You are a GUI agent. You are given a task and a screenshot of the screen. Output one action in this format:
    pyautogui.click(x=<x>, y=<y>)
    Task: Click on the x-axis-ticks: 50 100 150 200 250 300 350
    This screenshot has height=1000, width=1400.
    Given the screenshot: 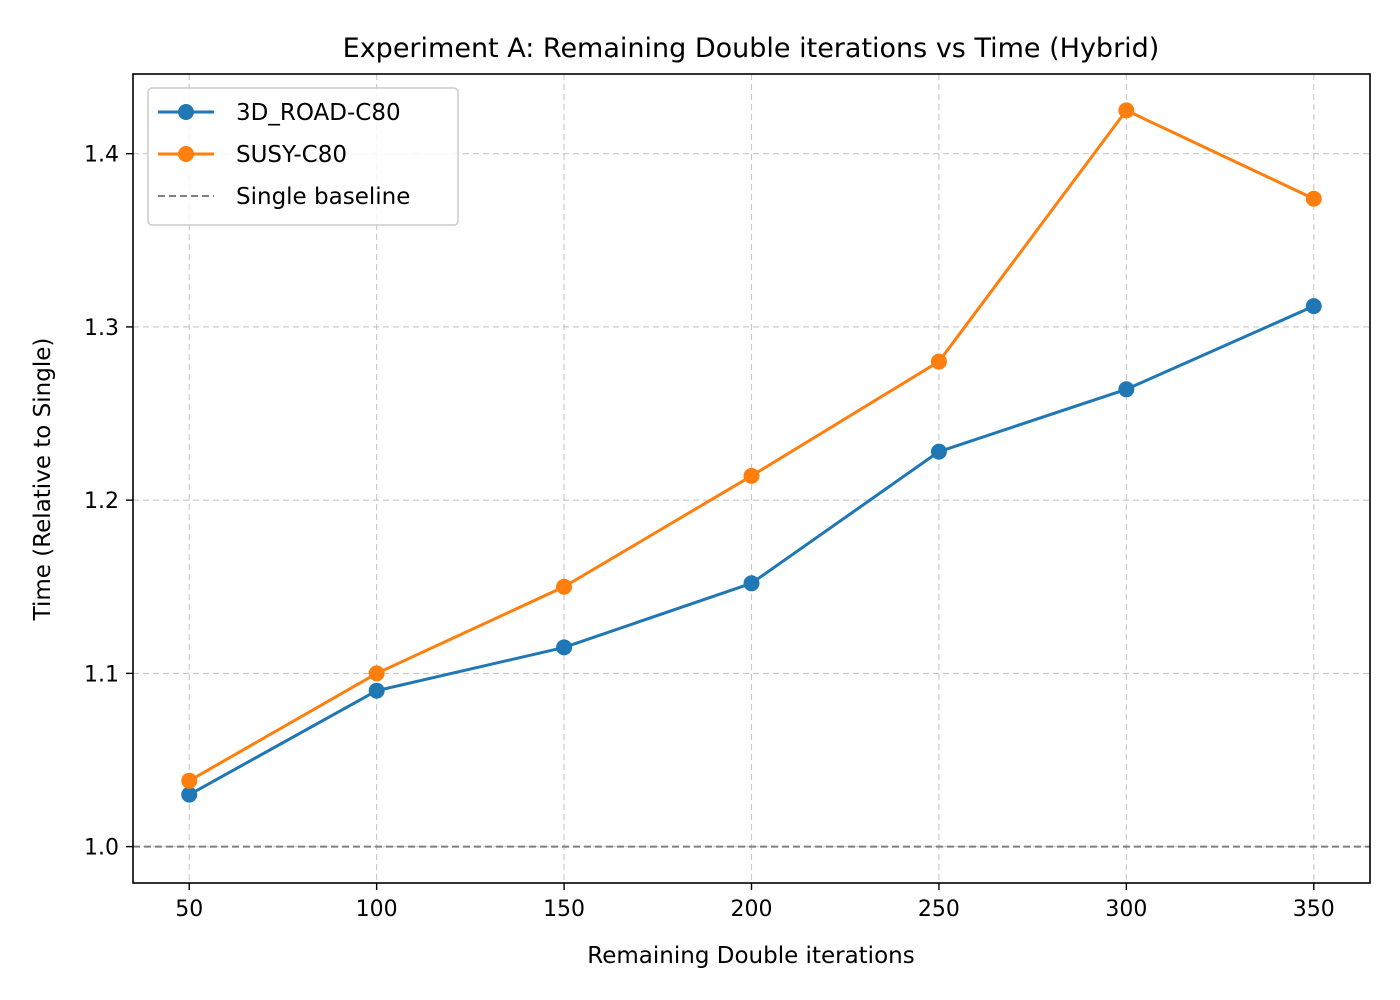 What is the action you would take?
    pyautogui.click(x=755, y=902)
    